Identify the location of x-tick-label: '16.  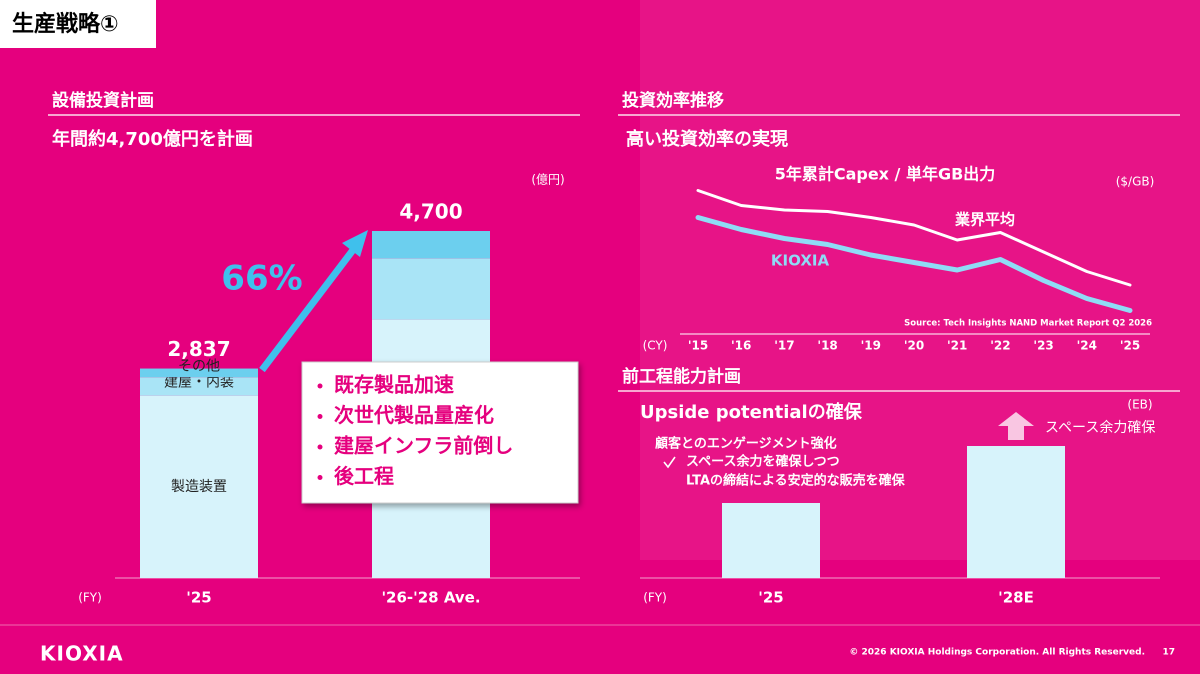
(741, 346).